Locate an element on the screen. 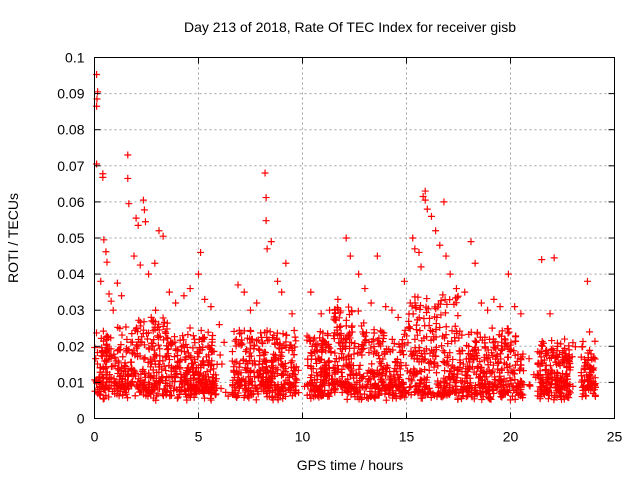 Image resolution: width=640 pixels, height=480 pixels. x-axis-label: GPS time / hours is located at coordinates (350, 465).